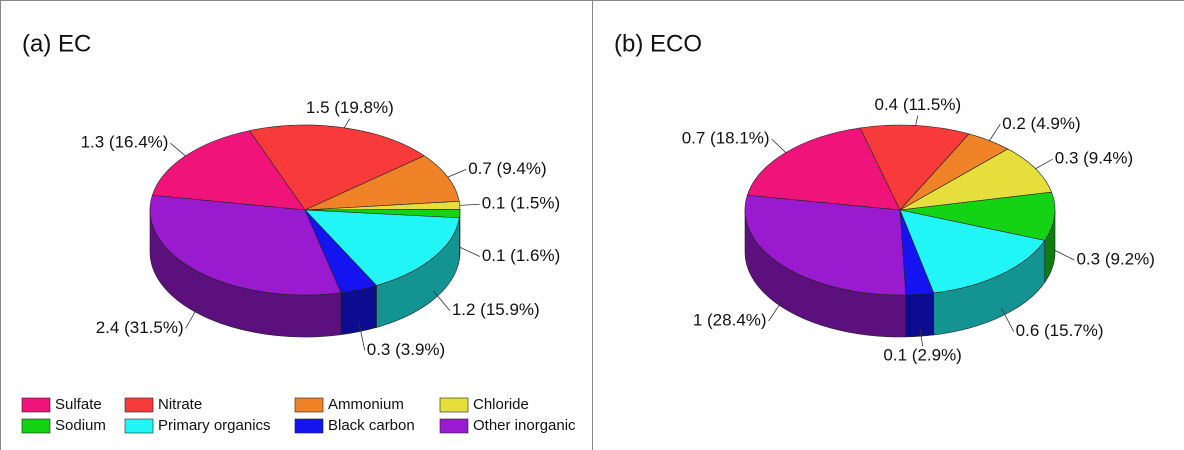  What do you see at coordinates (78, 404) in the screenshot?
I see `legend-label: Sulfate` at bounding box center [78, 404].